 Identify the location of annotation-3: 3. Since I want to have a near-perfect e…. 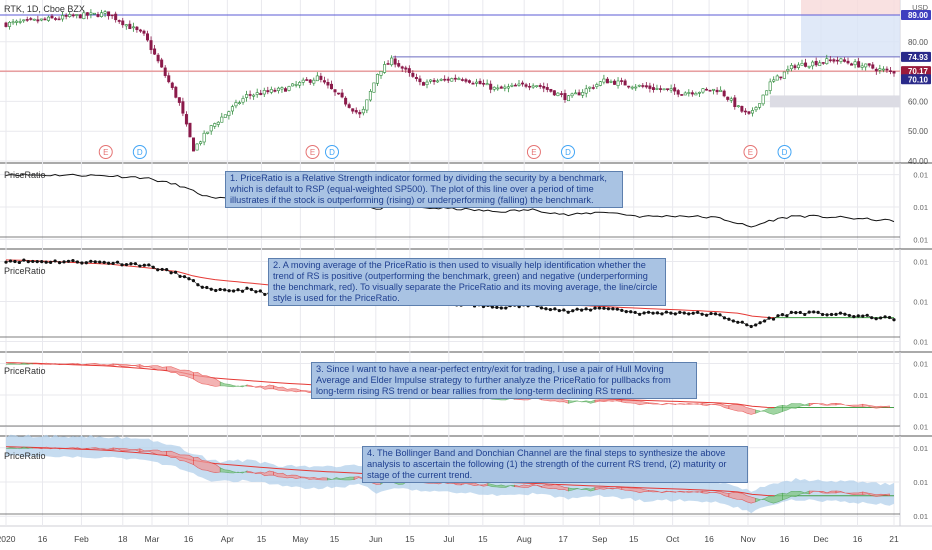
(504, 380).